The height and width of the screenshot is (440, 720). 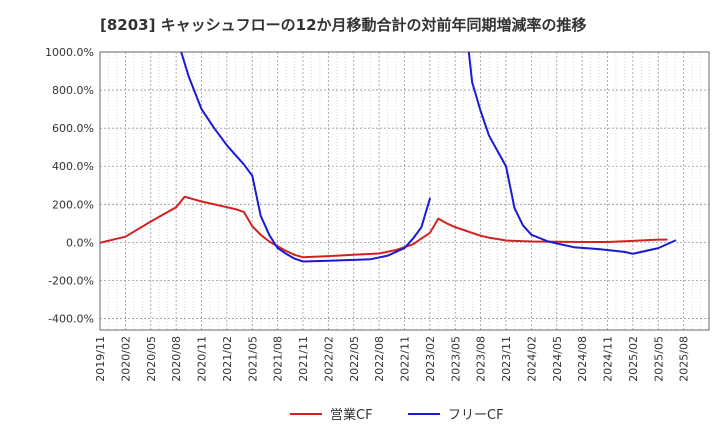 I want to click on x-tick-label: 2024/02, so click(x=531, y=359).